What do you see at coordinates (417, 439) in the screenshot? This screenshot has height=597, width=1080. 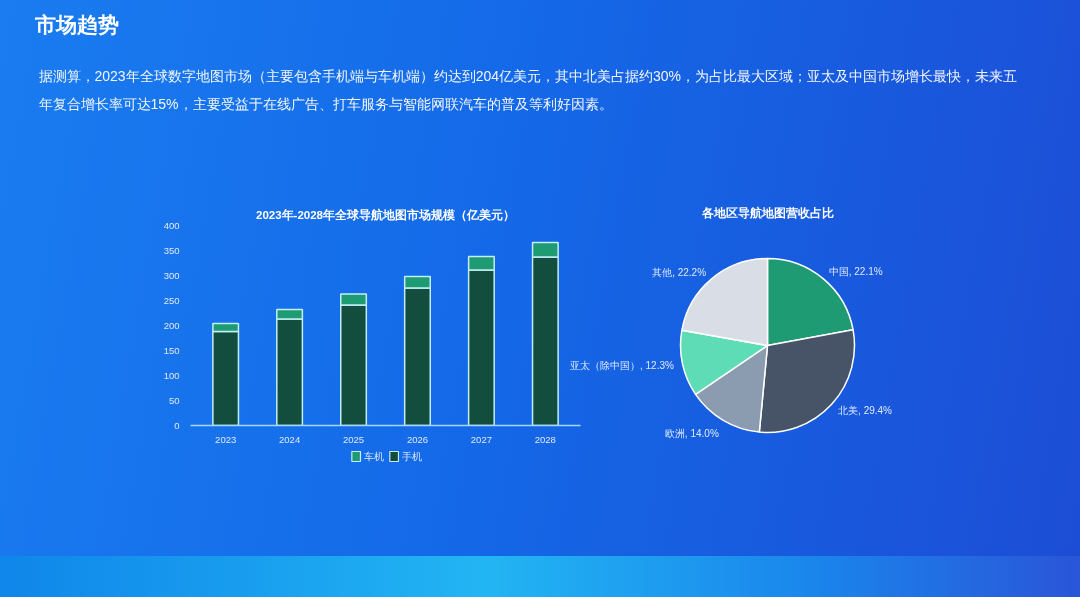 I see `x-tick-label: 2026` at bounding box center [417, 439].